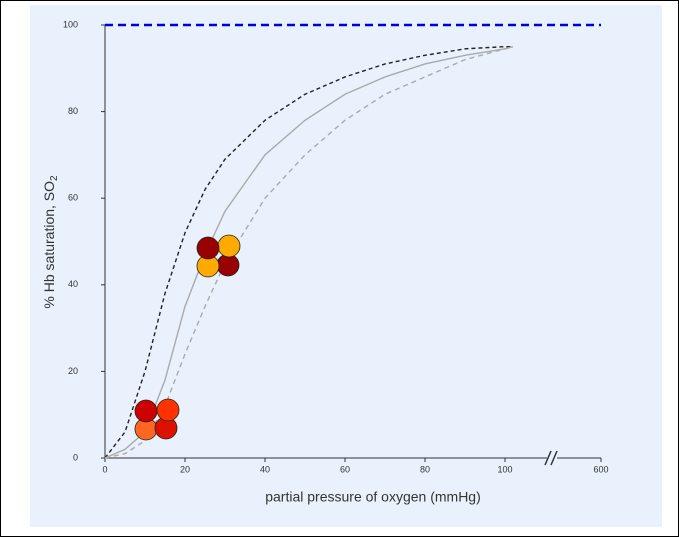 Image resolution: width=679 pixels, height=537 pixels. I want to click on x-tick-label: 100, so click(504, 469).